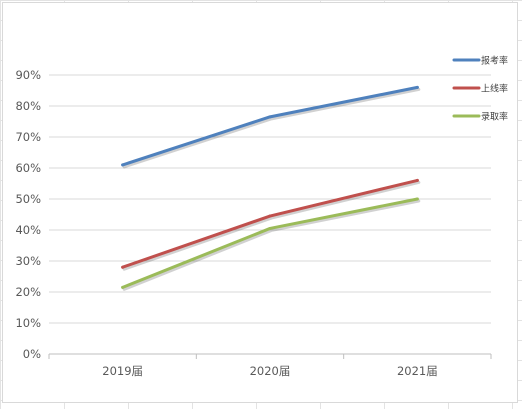  What do you see at coordinates (417, 371) in the screenshot?
I see `x-tick-label: 2021届` at bounding box center [417, 371].